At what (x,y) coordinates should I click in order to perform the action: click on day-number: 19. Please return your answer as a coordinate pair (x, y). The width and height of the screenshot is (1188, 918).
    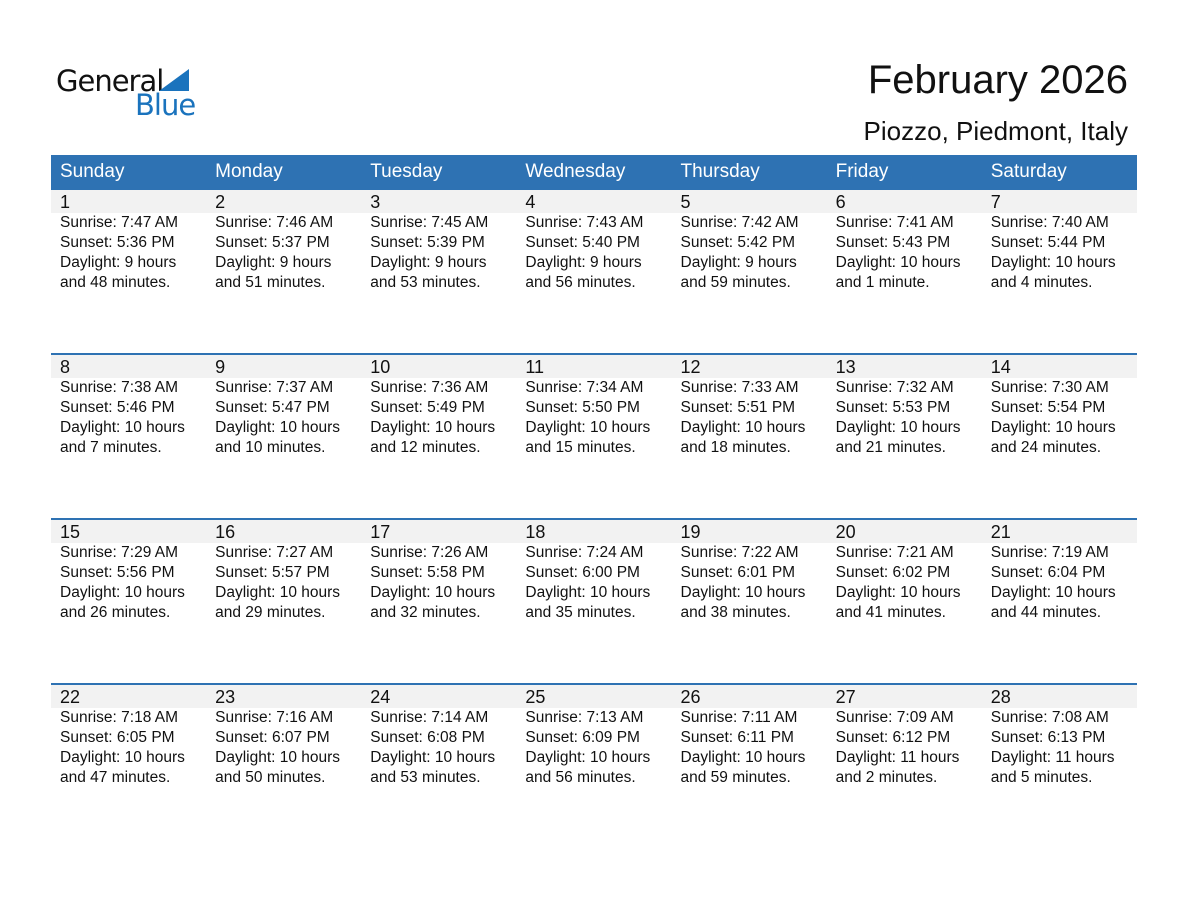
    Looking at the image, I should click on (690, 532).